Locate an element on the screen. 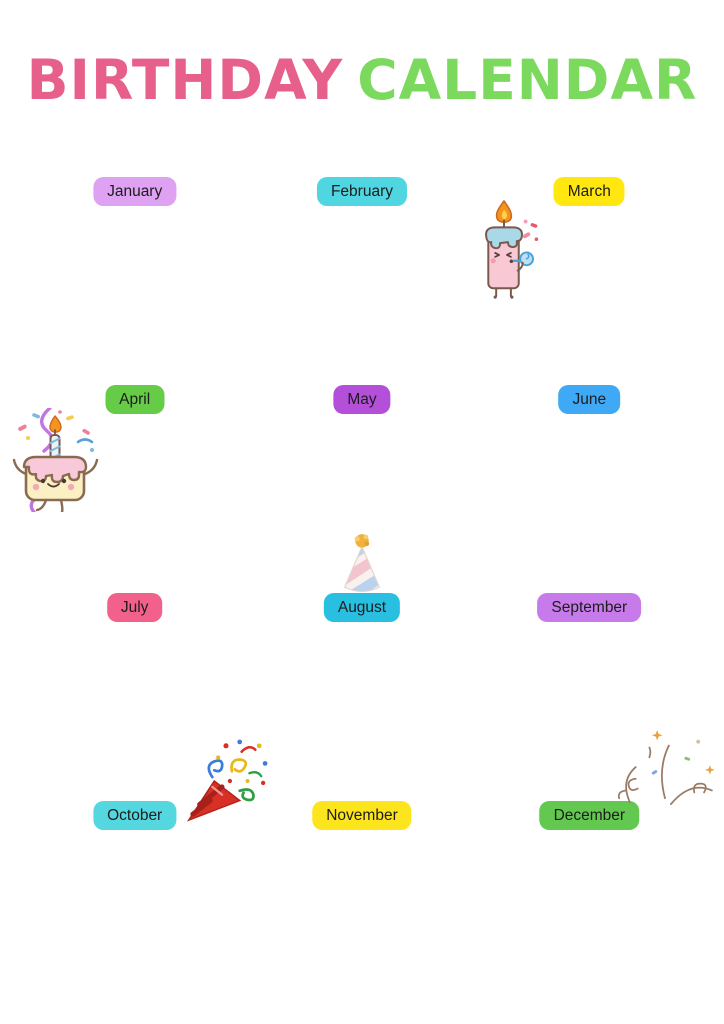 Image resolution: width=724 pixels, height=1024 pixels. month-card-march: March is located at coordinates (589, 254).